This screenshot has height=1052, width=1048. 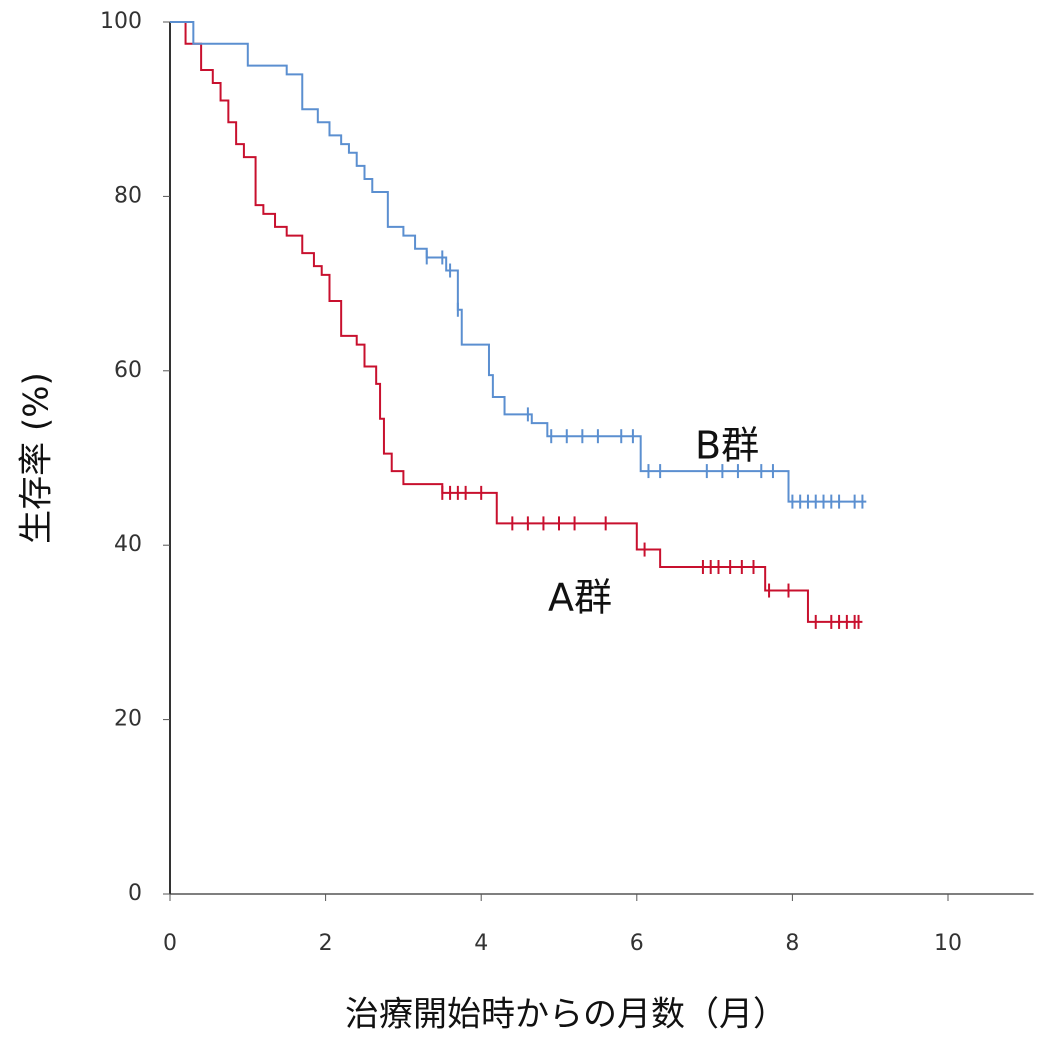 What do you see at coordinates (128, 370) in the screenshot?
I see `y-tick-label: 60` at bounding box center [128, 370].